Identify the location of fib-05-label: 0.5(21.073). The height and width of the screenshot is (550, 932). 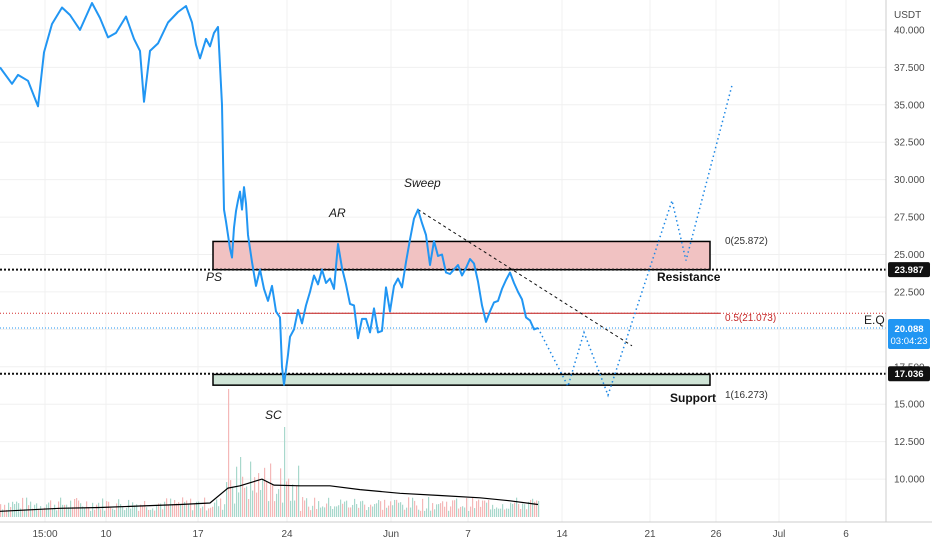
(750, 318).